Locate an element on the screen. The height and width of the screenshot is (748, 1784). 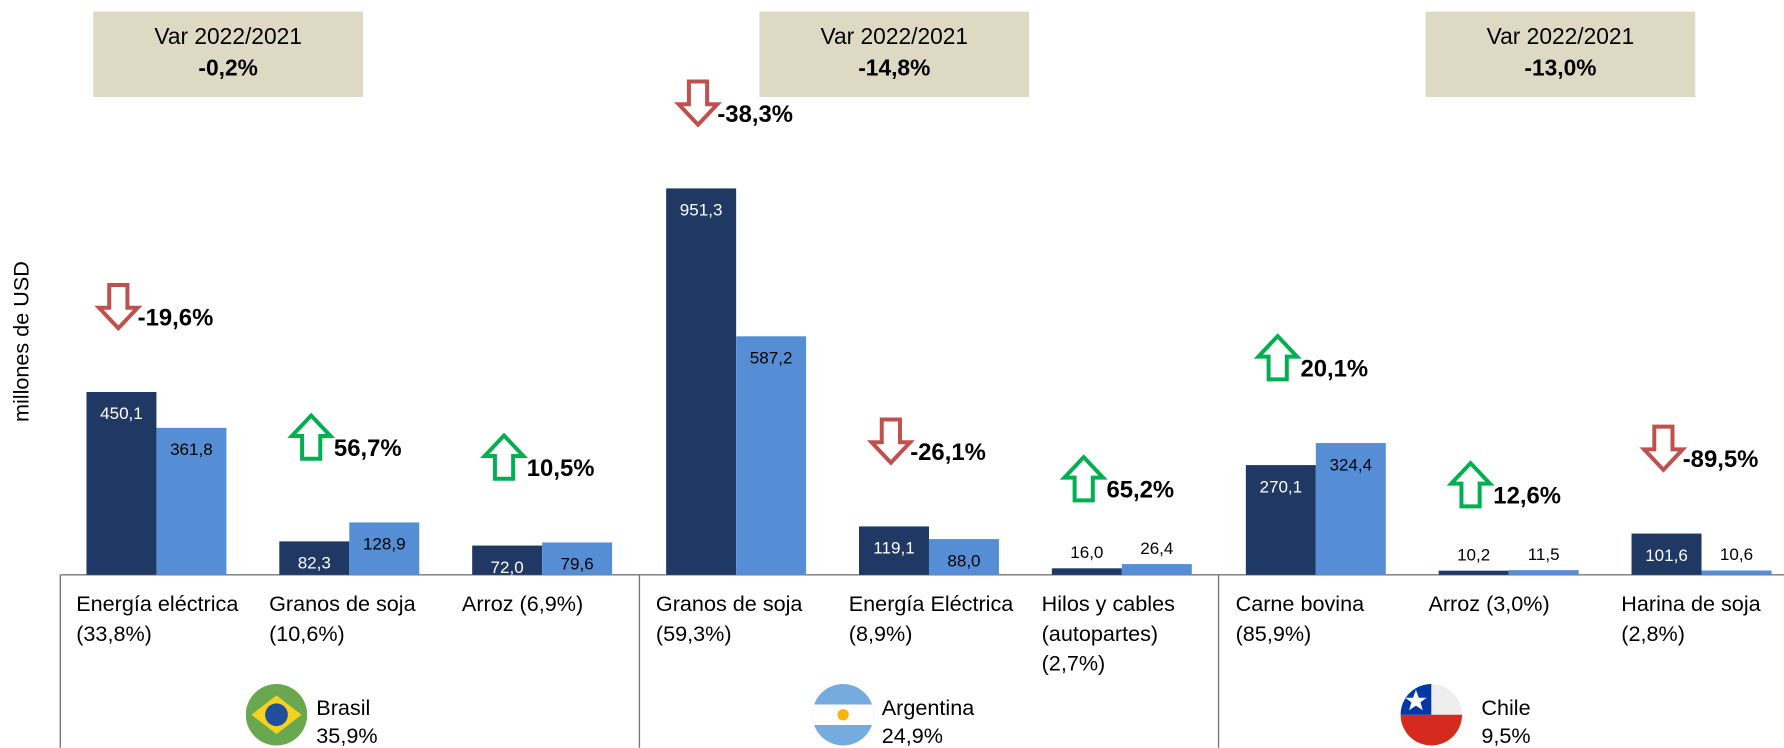
category-label: (2,8%) is located at coordinates (1653, 633).